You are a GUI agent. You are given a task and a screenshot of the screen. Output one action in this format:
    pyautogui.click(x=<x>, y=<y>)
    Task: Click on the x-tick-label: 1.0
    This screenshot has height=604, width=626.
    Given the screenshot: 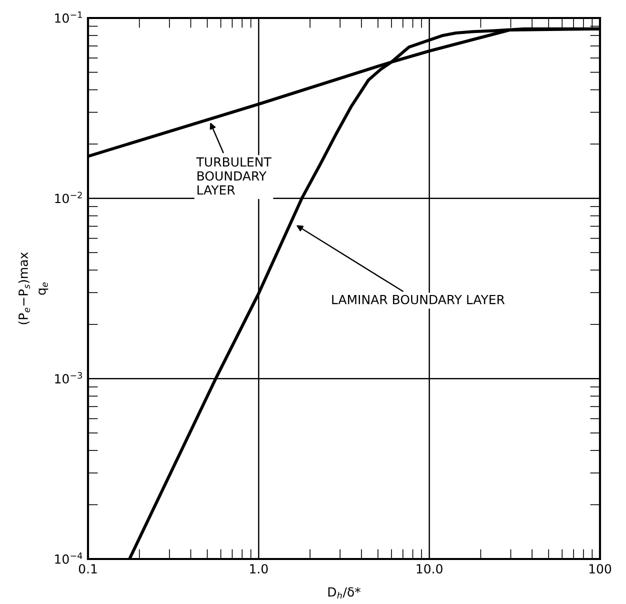 What is the action you would take?
    pyautogui.click(x=259, y=569)
    